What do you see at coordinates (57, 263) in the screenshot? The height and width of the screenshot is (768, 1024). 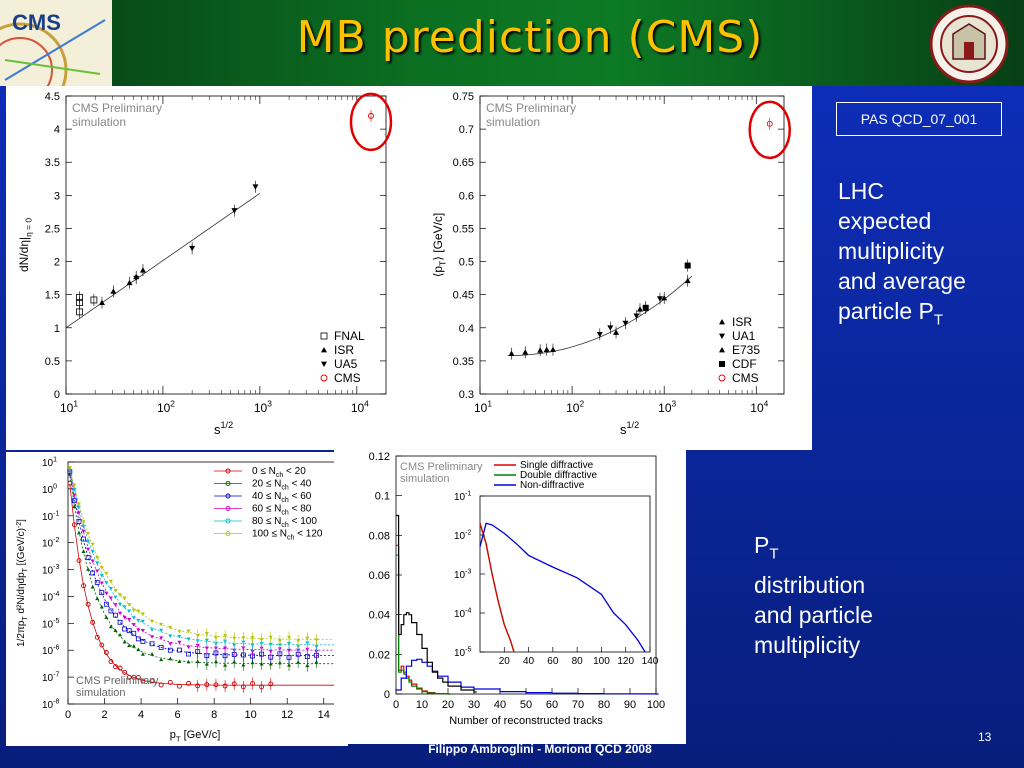 I see `y-tick-label: 2` at bounding box center [57, 263].